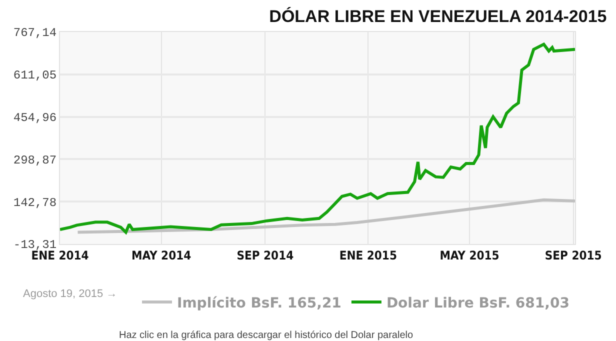 The width and height of the screenshot is (616, 341). What do you see at coordinates (35, 33) in the screenshot?
I see `y-tick-label: 767,14` at bounding box center [35, 33].